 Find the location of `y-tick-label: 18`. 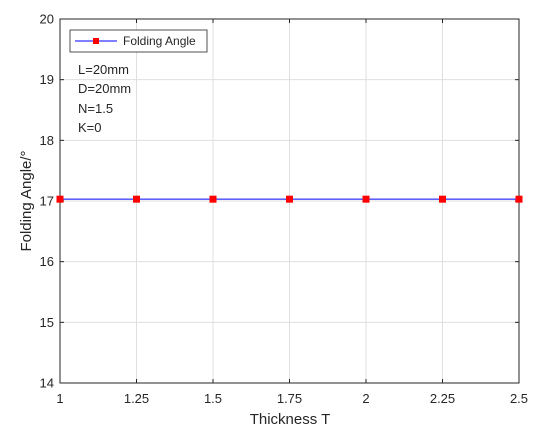

y-tick-label: 18 is located at coordinates (47, 140).